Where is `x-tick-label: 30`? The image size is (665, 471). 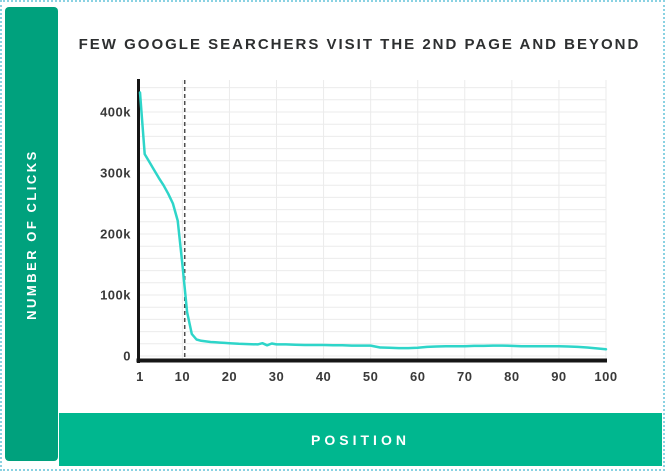
x-tick-label: 30 is located at coordinates (276, 376).